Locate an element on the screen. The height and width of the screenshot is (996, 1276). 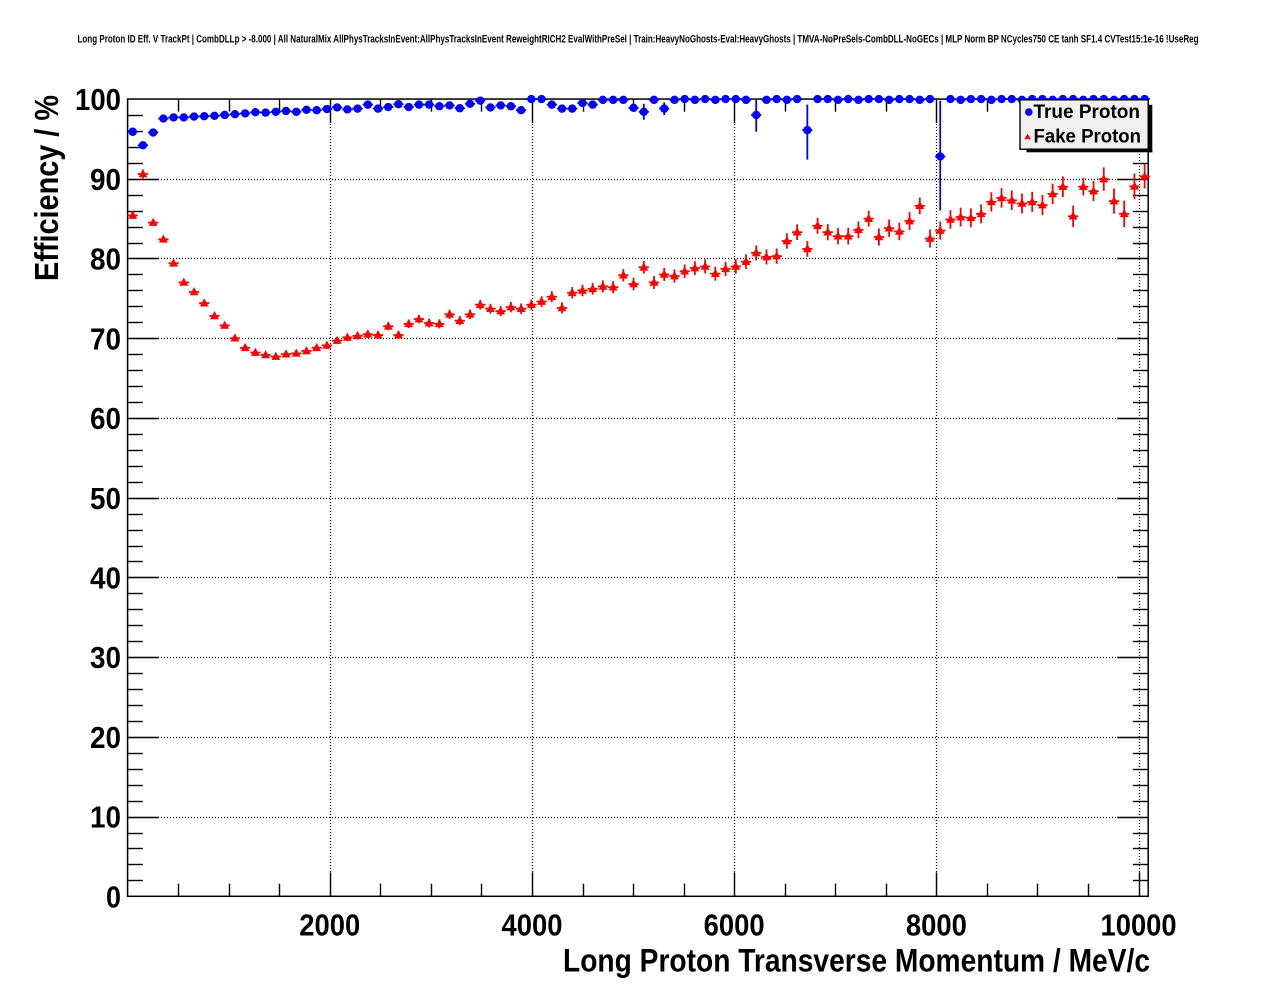
svg-text: 90 is located at coordinates (105, 179).